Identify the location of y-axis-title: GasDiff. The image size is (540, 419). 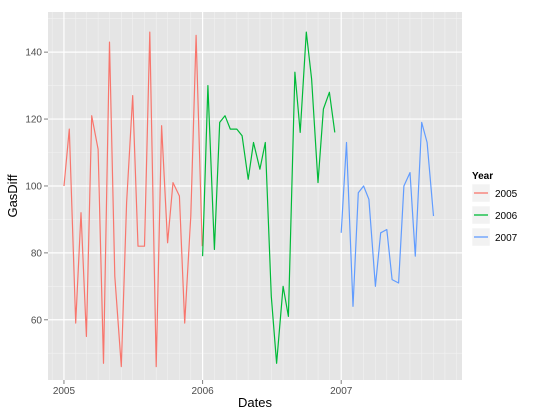
(12, 195).